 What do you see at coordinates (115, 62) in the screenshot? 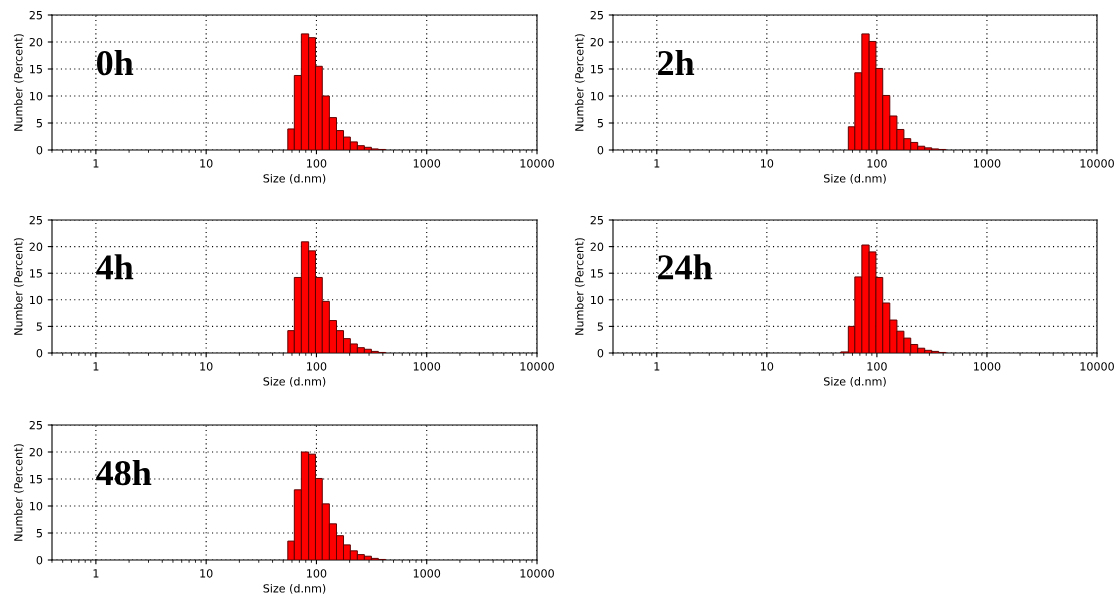
I see `annotation: 0h` at bounding box center [115, 62].